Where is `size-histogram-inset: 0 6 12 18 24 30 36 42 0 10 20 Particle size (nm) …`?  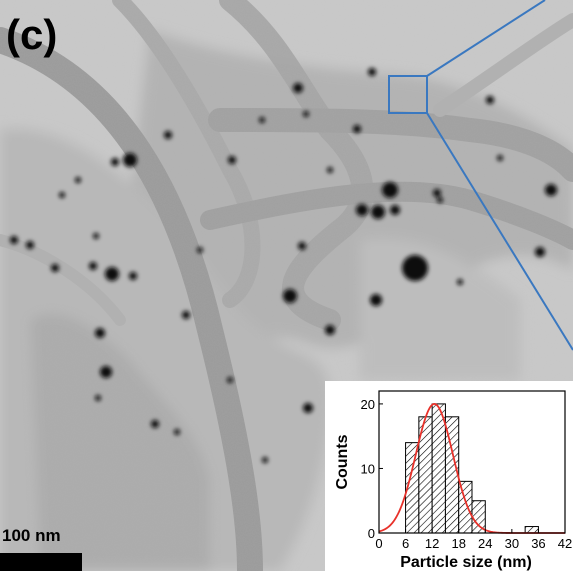
size-histogram-inset: 0 6 12 18 24 30 36 42 0 10 20 Particle size (nm) … is located at coordinates (449, 476).